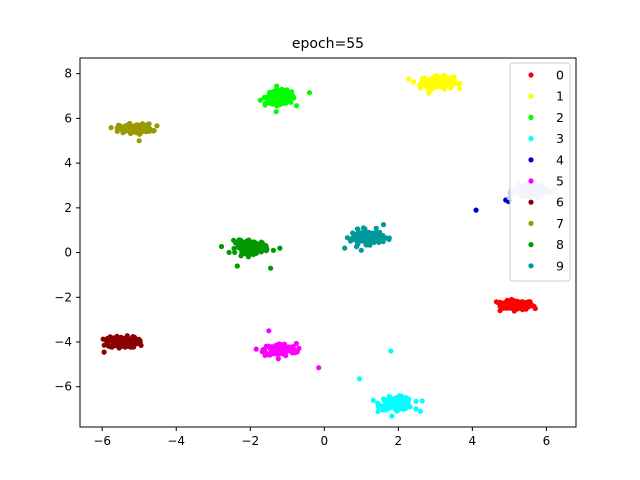 Image resolution: width=640 pixels, height=480 pixels. I want to click on series-9-points, so click(367, 237).